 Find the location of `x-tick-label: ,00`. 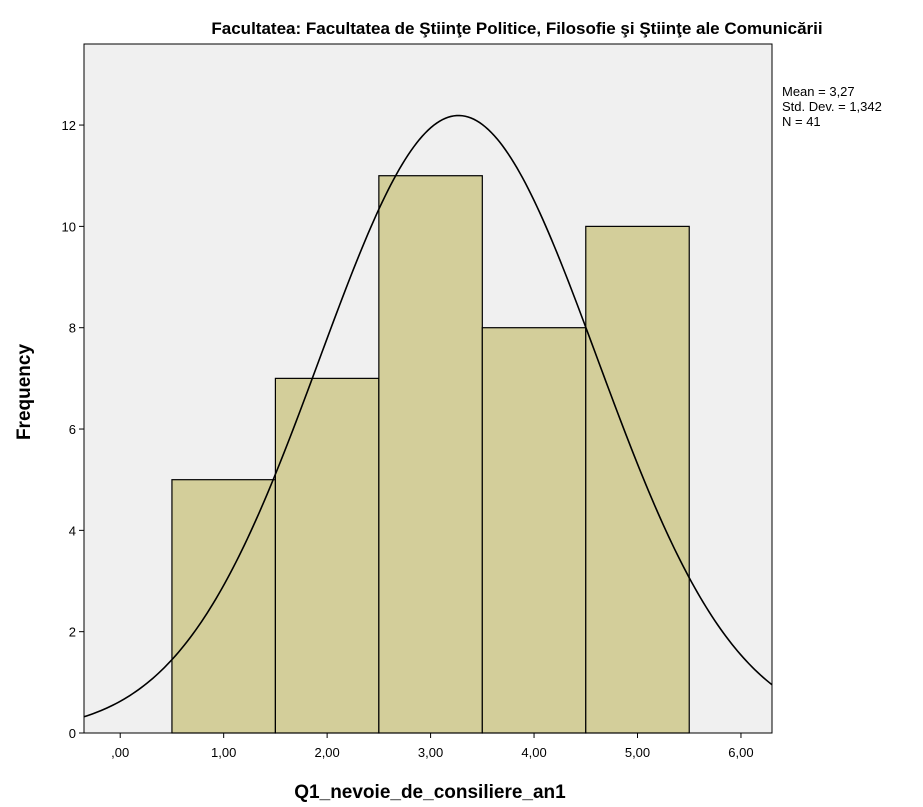

x-tick-label: ,00 is located at coordinates (120, 752).